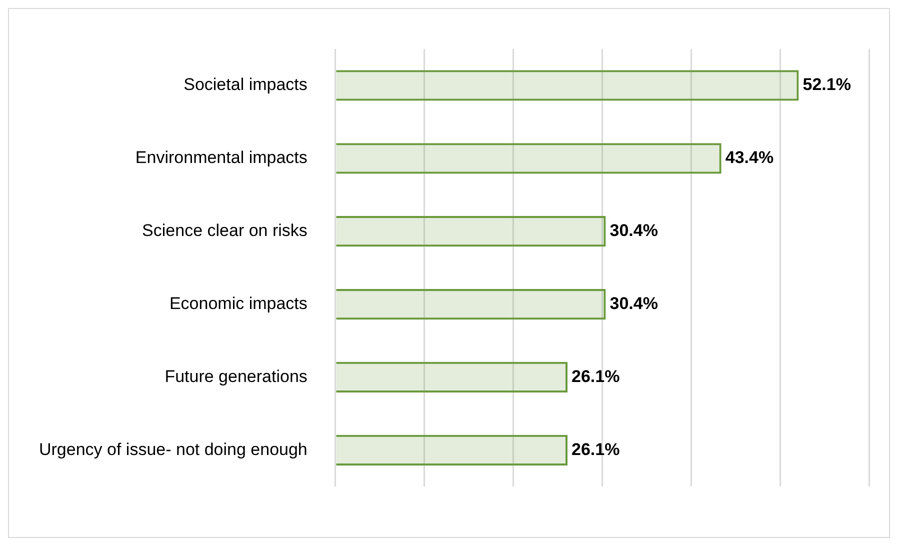 The width and height of the screenshot is (900, 545). I want to click on y-tick-label: Future generations, so click(236, 376).